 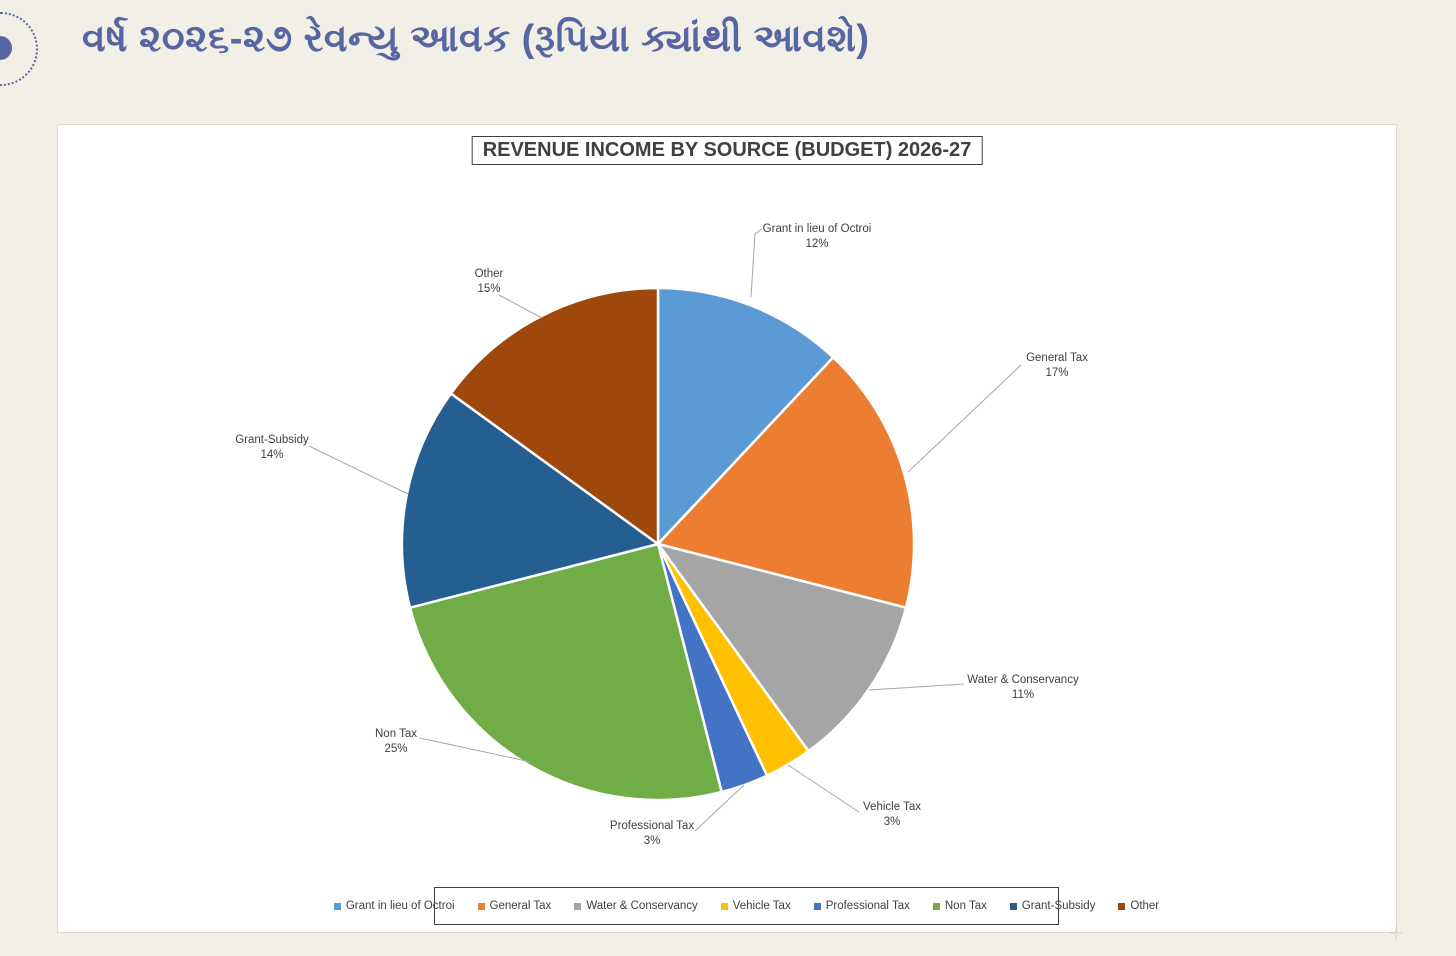 What do you see at coordinates (1057, 358) in the screenshot?
I see `slice-label-name: General Tax` at bounding box center [1057, 358].